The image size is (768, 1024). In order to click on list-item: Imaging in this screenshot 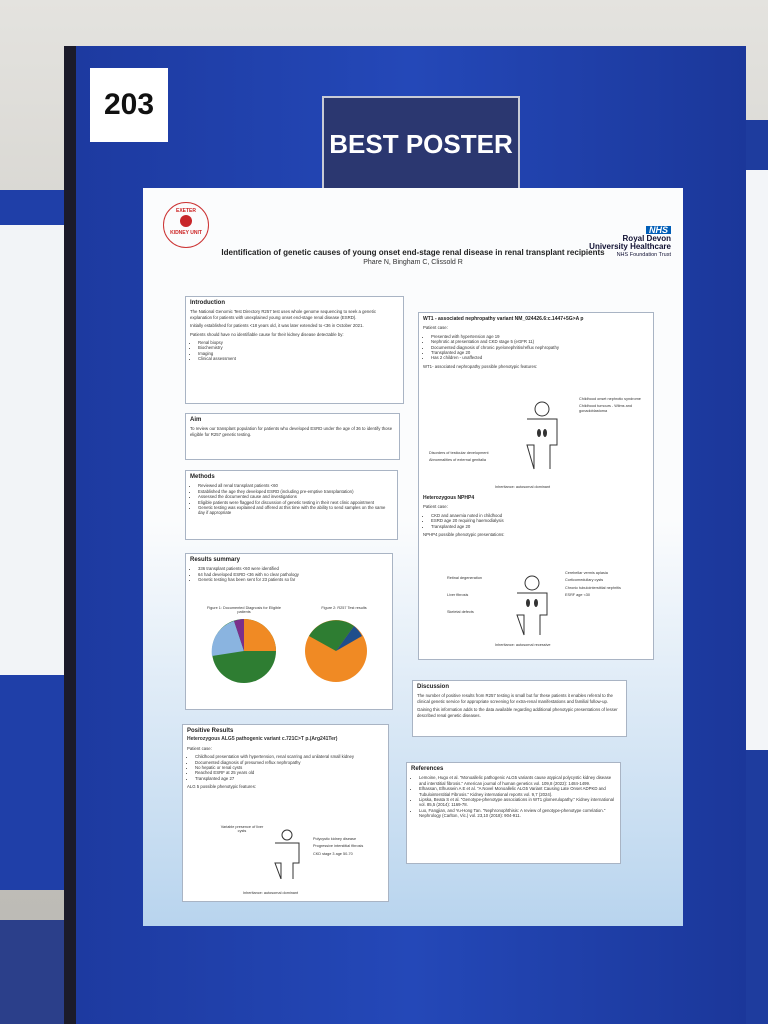, I will do `click(298, 353)`.